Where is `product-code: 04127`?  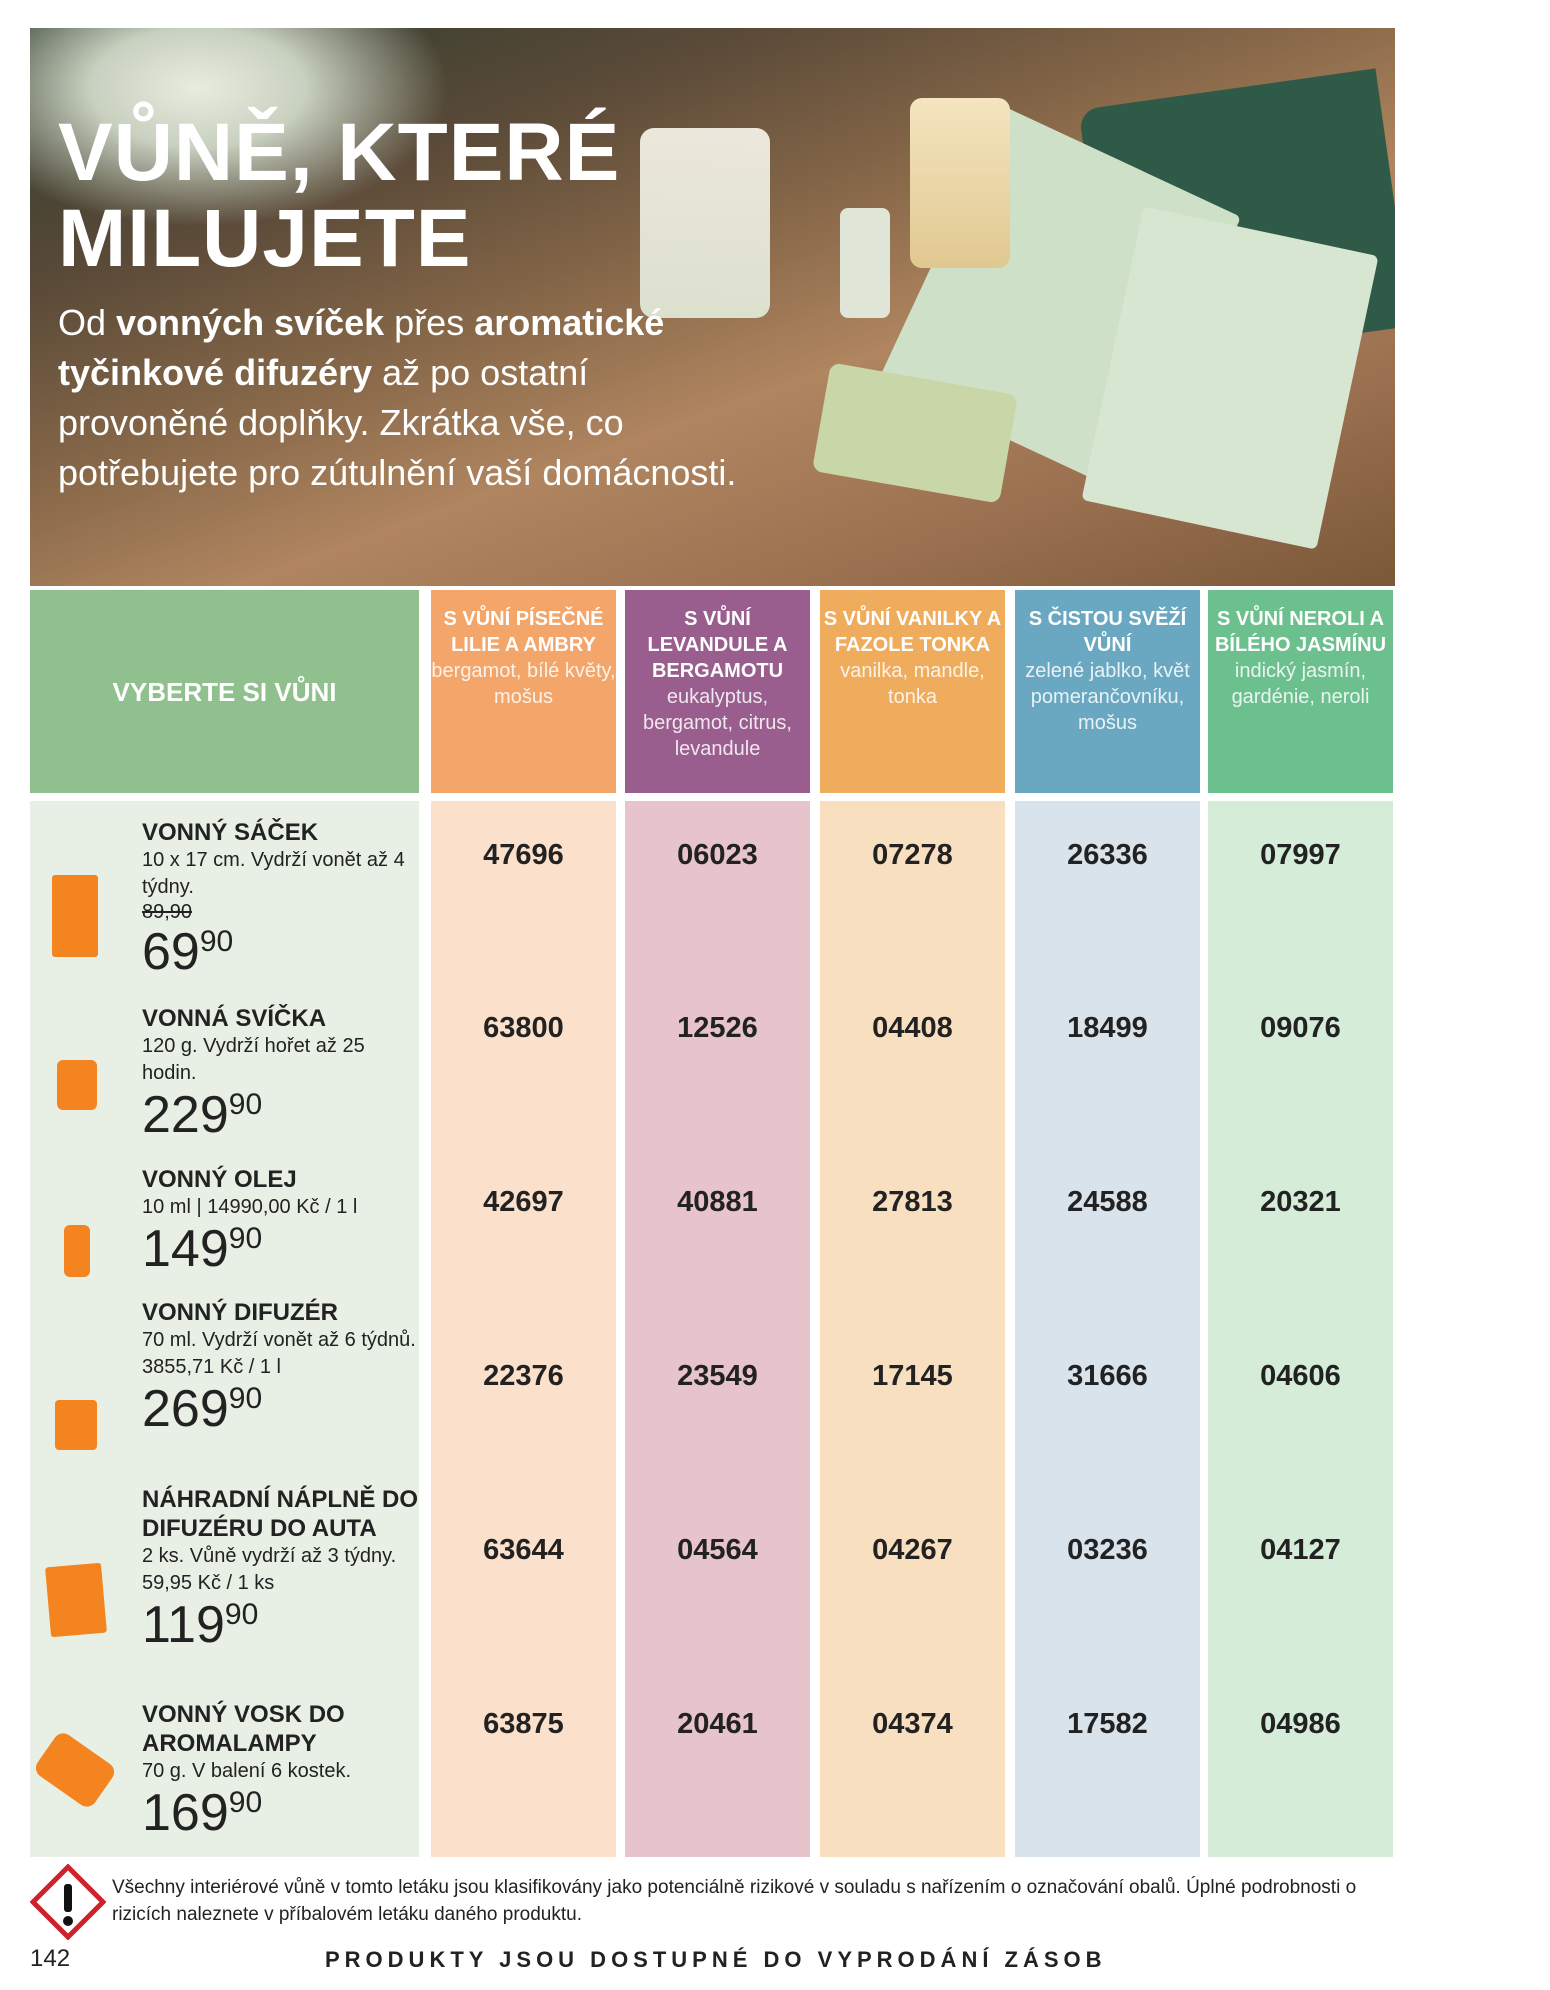 product-code: 04127 is located at coordinates (1300, 1550).